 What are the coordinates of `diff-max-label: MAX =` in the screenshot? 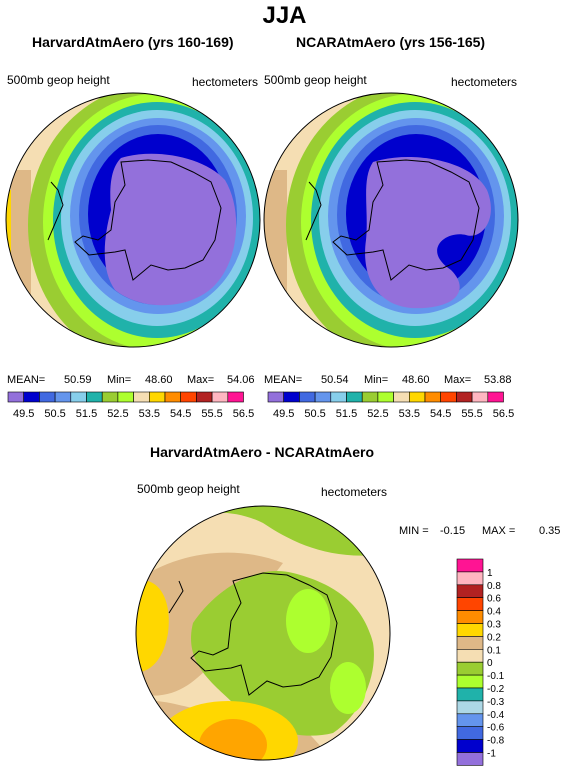 It's located at (499, 531).